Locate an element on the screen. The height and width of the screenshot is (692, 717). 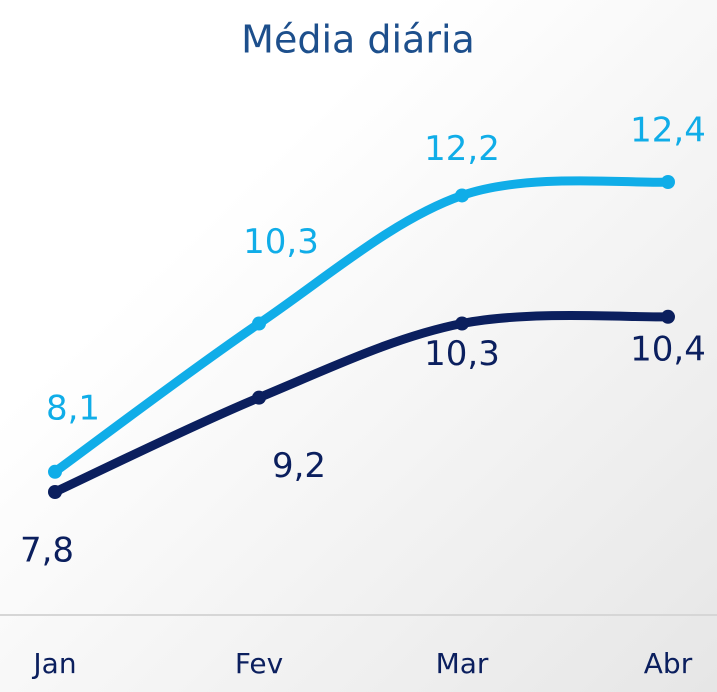
data-label: 10,4 is located at coordinates (668, 349).